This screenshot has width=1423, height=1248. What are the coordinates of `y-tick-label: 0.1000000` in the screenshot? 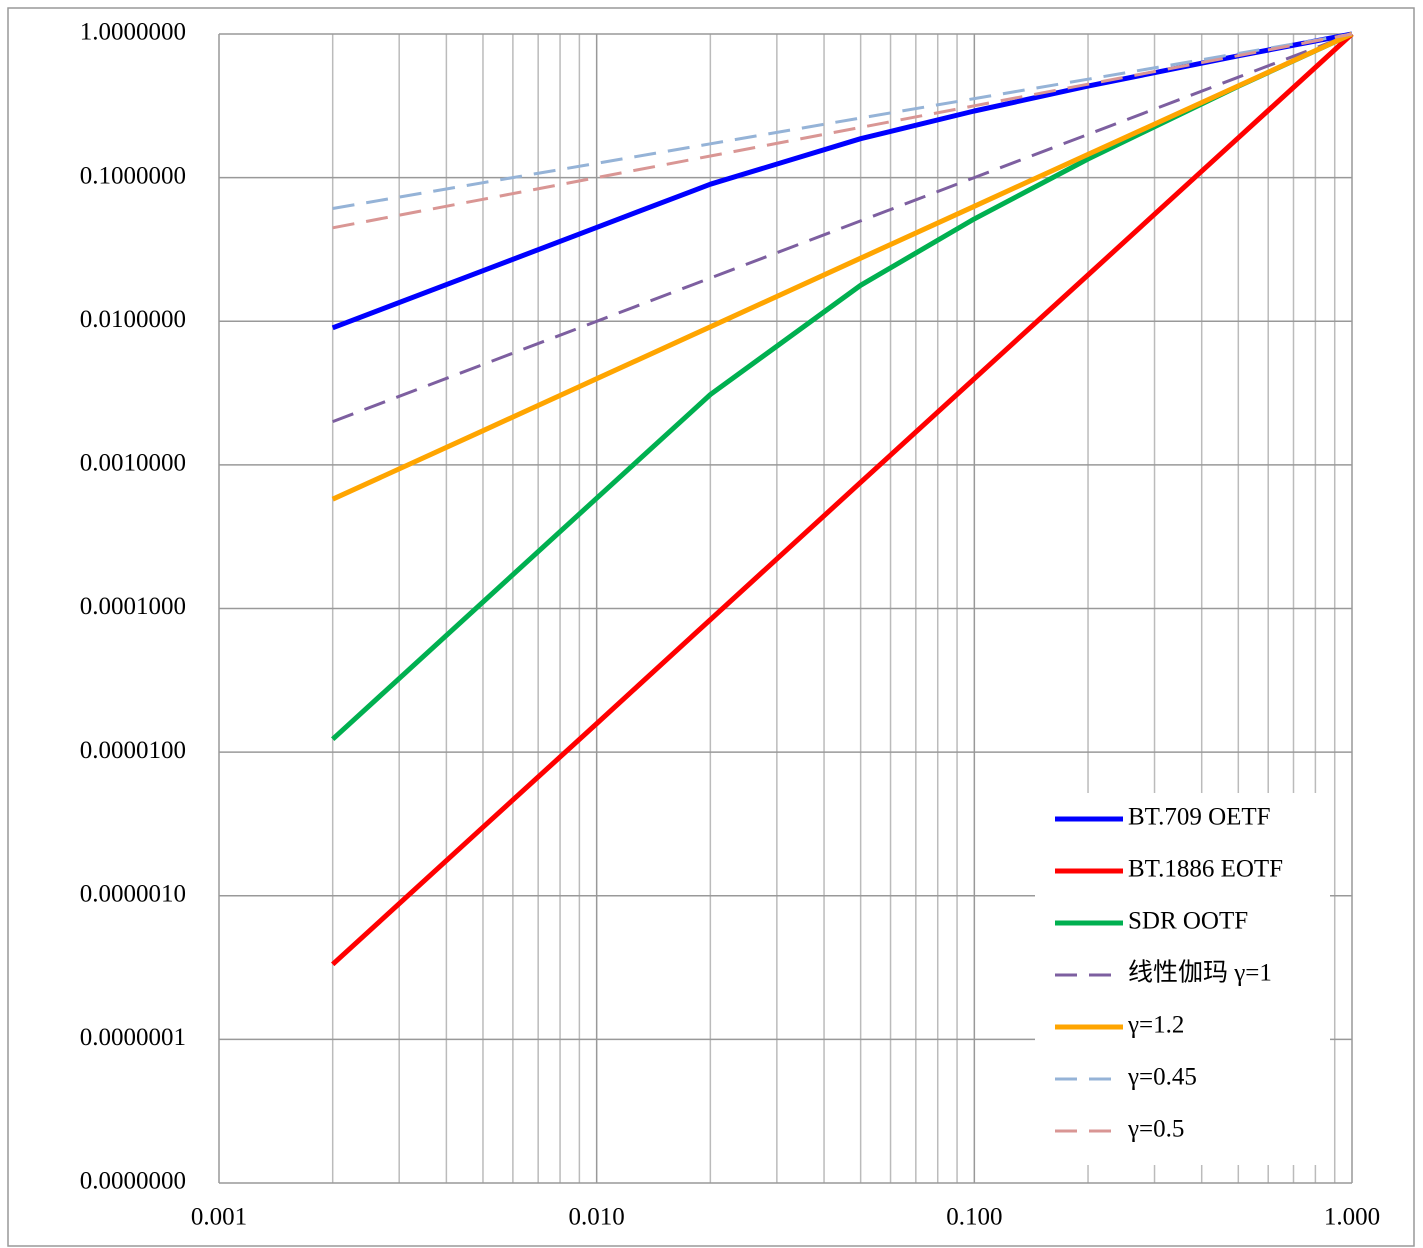 It's located at (133, 175).